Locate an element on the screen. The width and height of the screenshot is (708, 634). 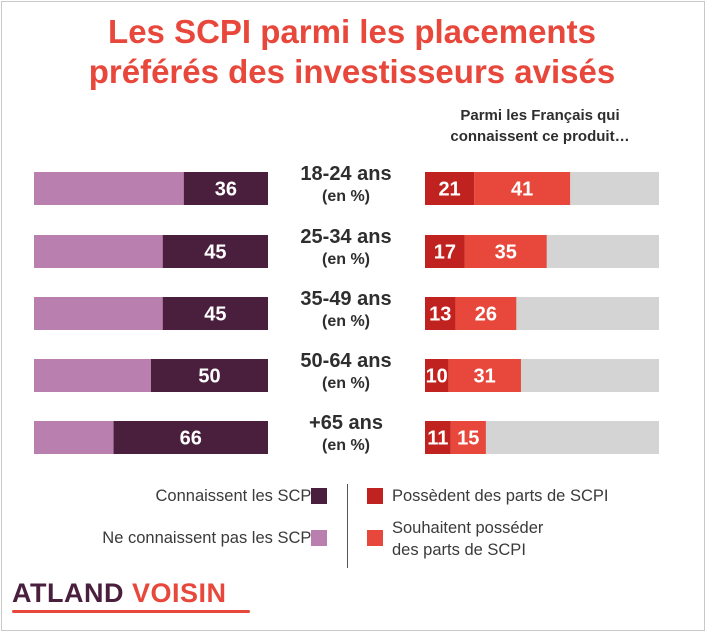
age-label: 25-34 ans is located at coordinates (345, 237).